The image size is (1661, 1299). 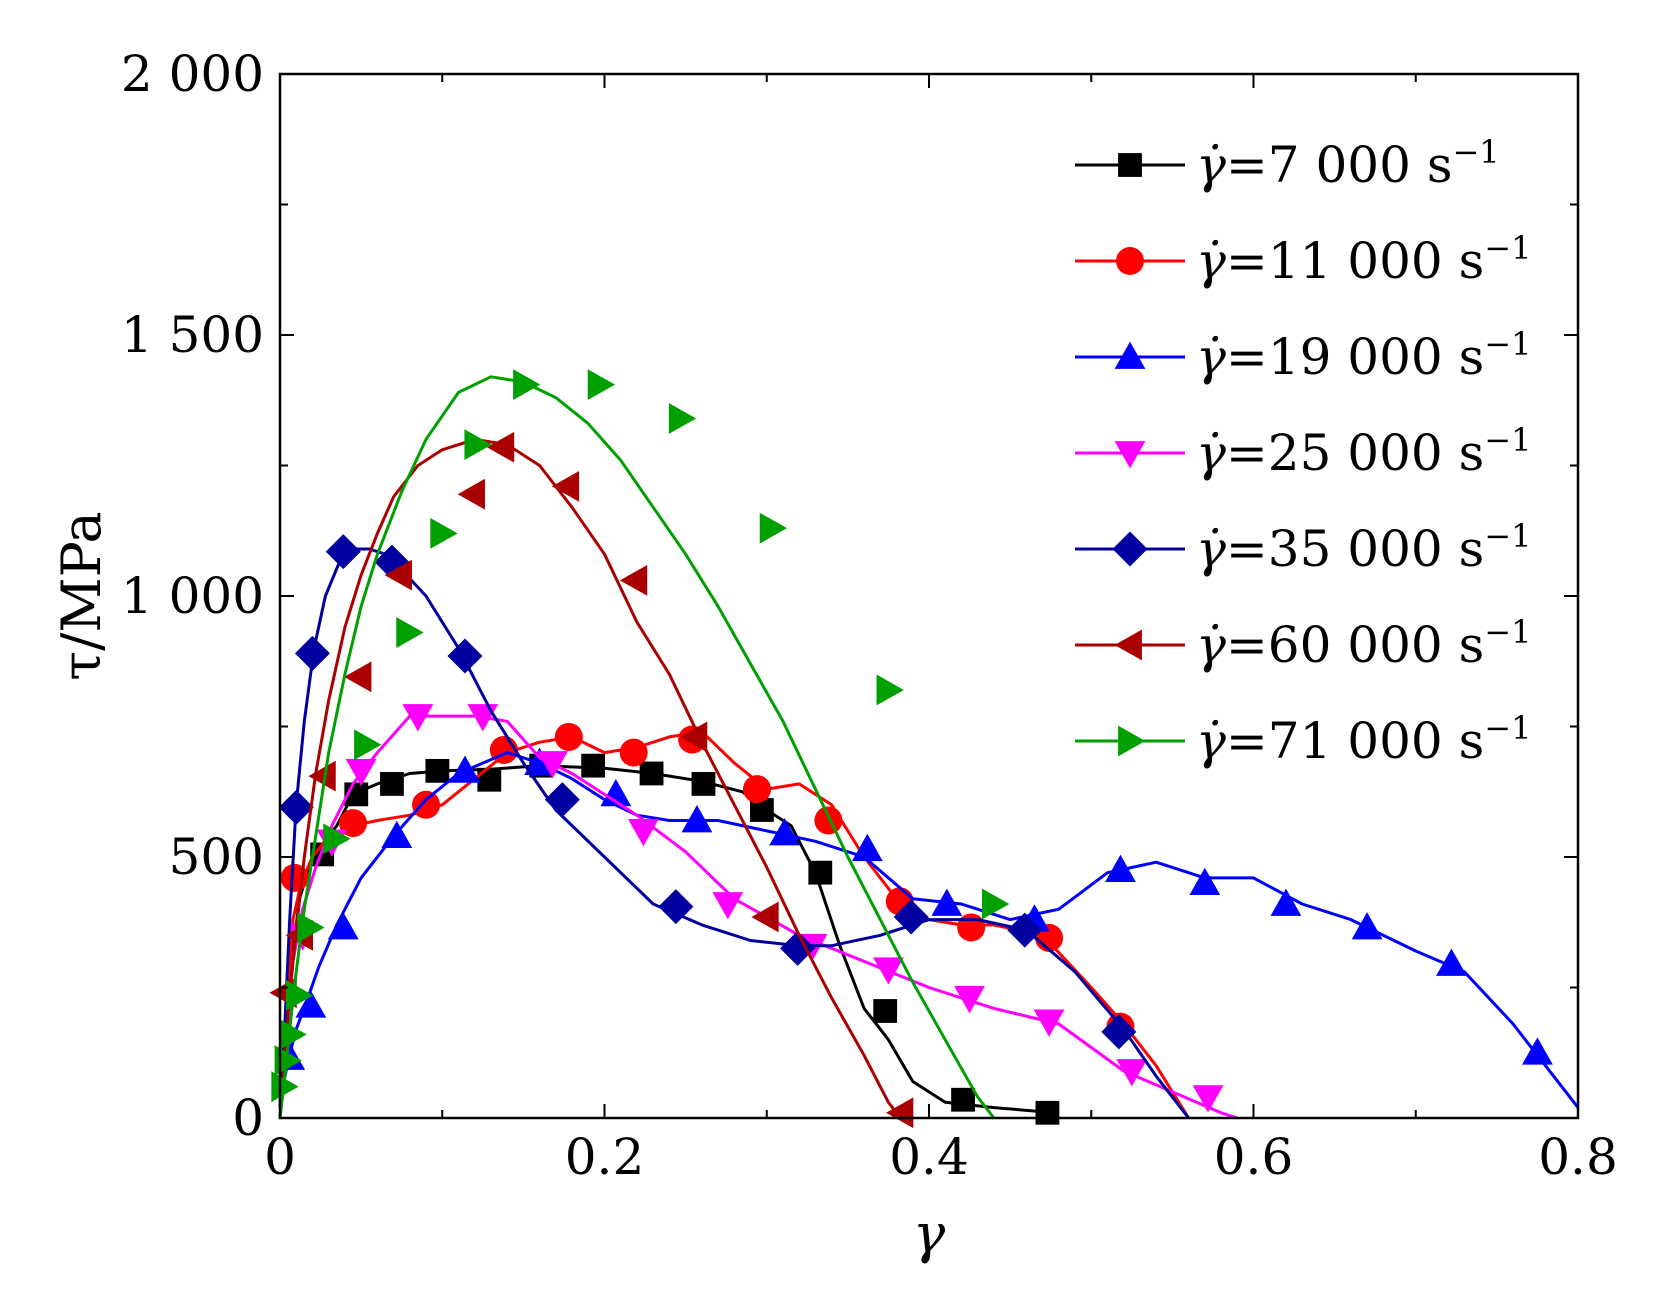 What do you see at coordinates (1363, 643) in the screenshot?
I see `legend-label: γ̇=60 000 s−1` at bounding box center [1363, 643].